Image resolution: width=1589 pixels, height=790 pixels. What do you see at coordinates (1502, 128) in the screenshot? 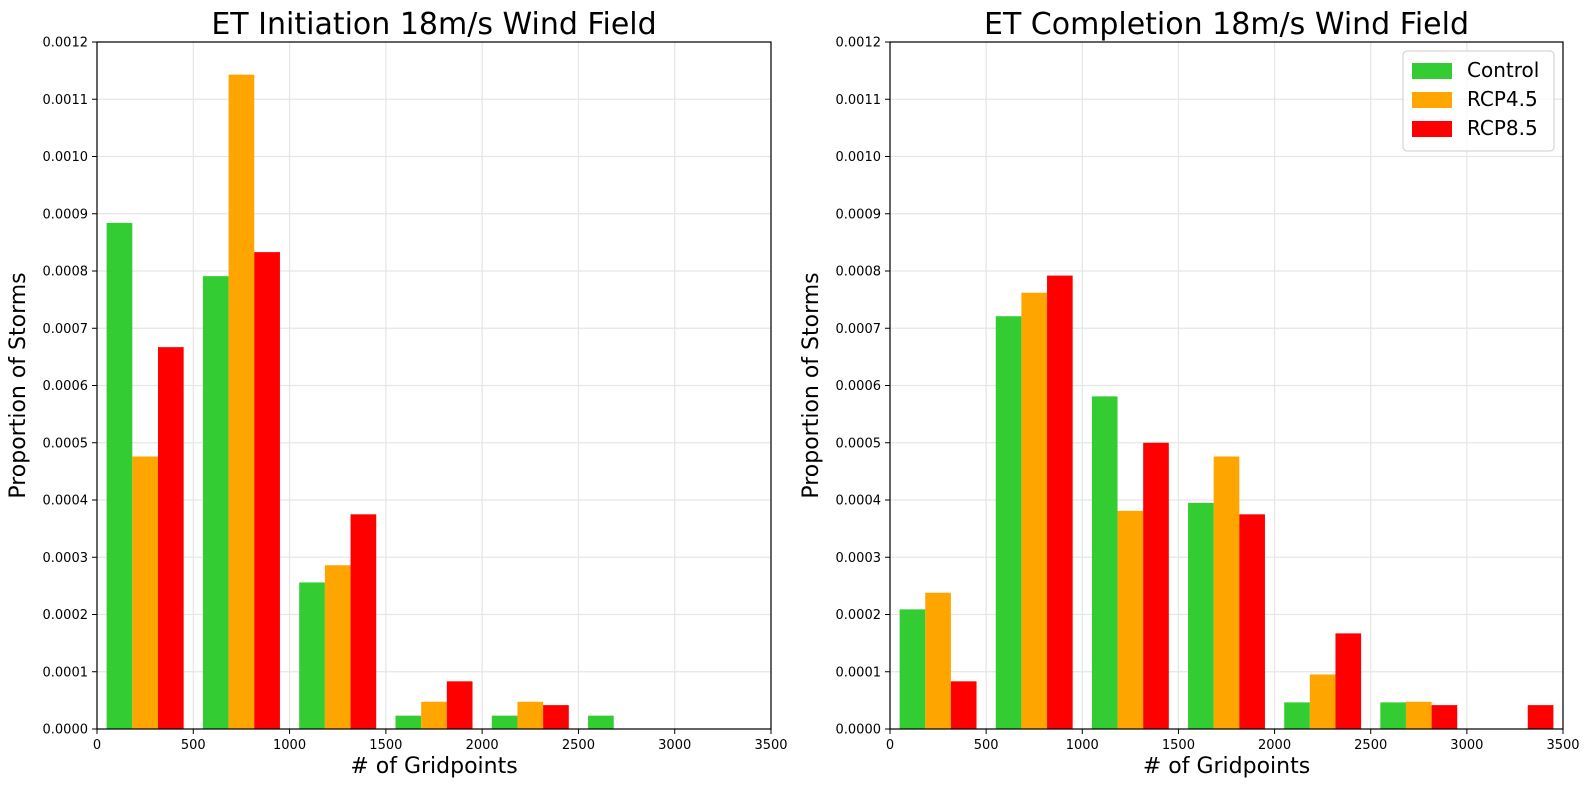
I see `legend-label: RCP8.5` at bounding box center [1502, 128].